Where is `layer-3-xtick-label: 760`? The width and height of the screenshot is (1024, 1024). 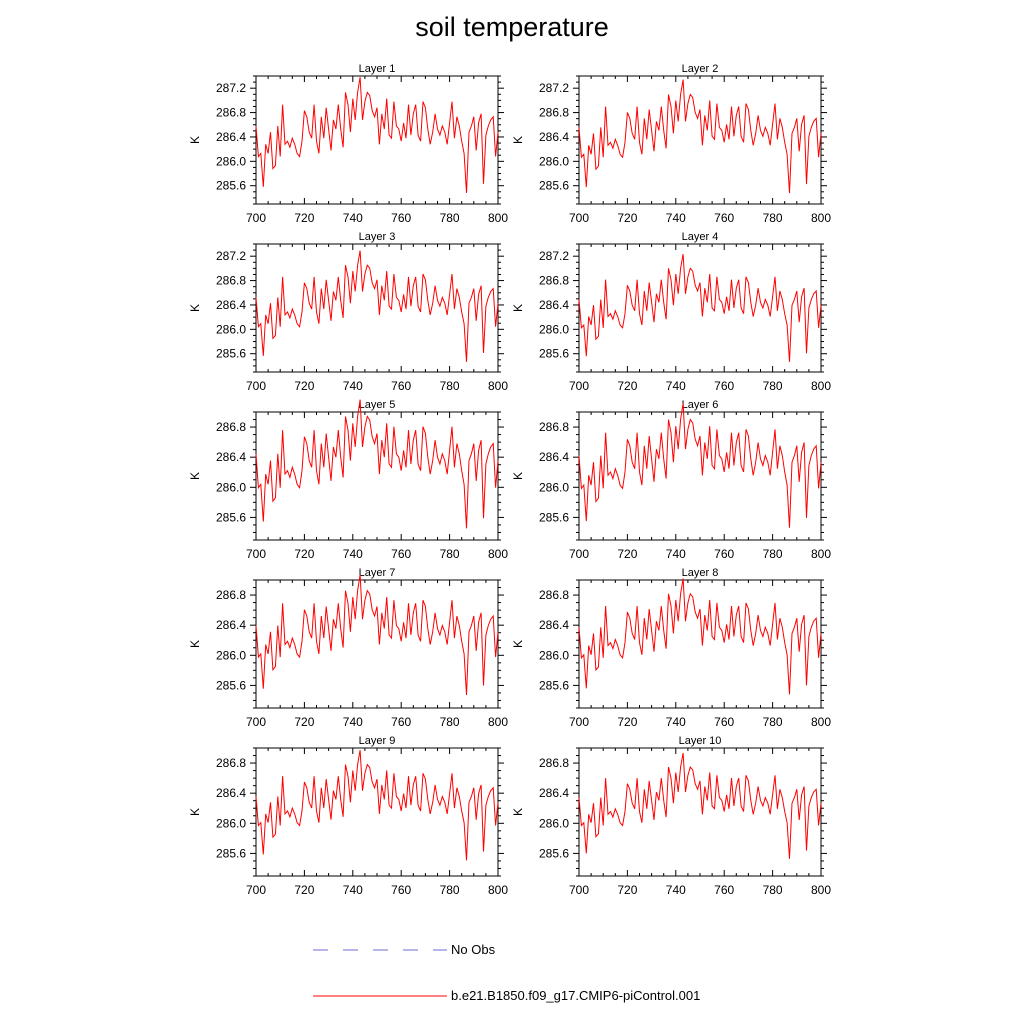 layer-3-xtick-label: 760 is located at coordinates (401, 386).